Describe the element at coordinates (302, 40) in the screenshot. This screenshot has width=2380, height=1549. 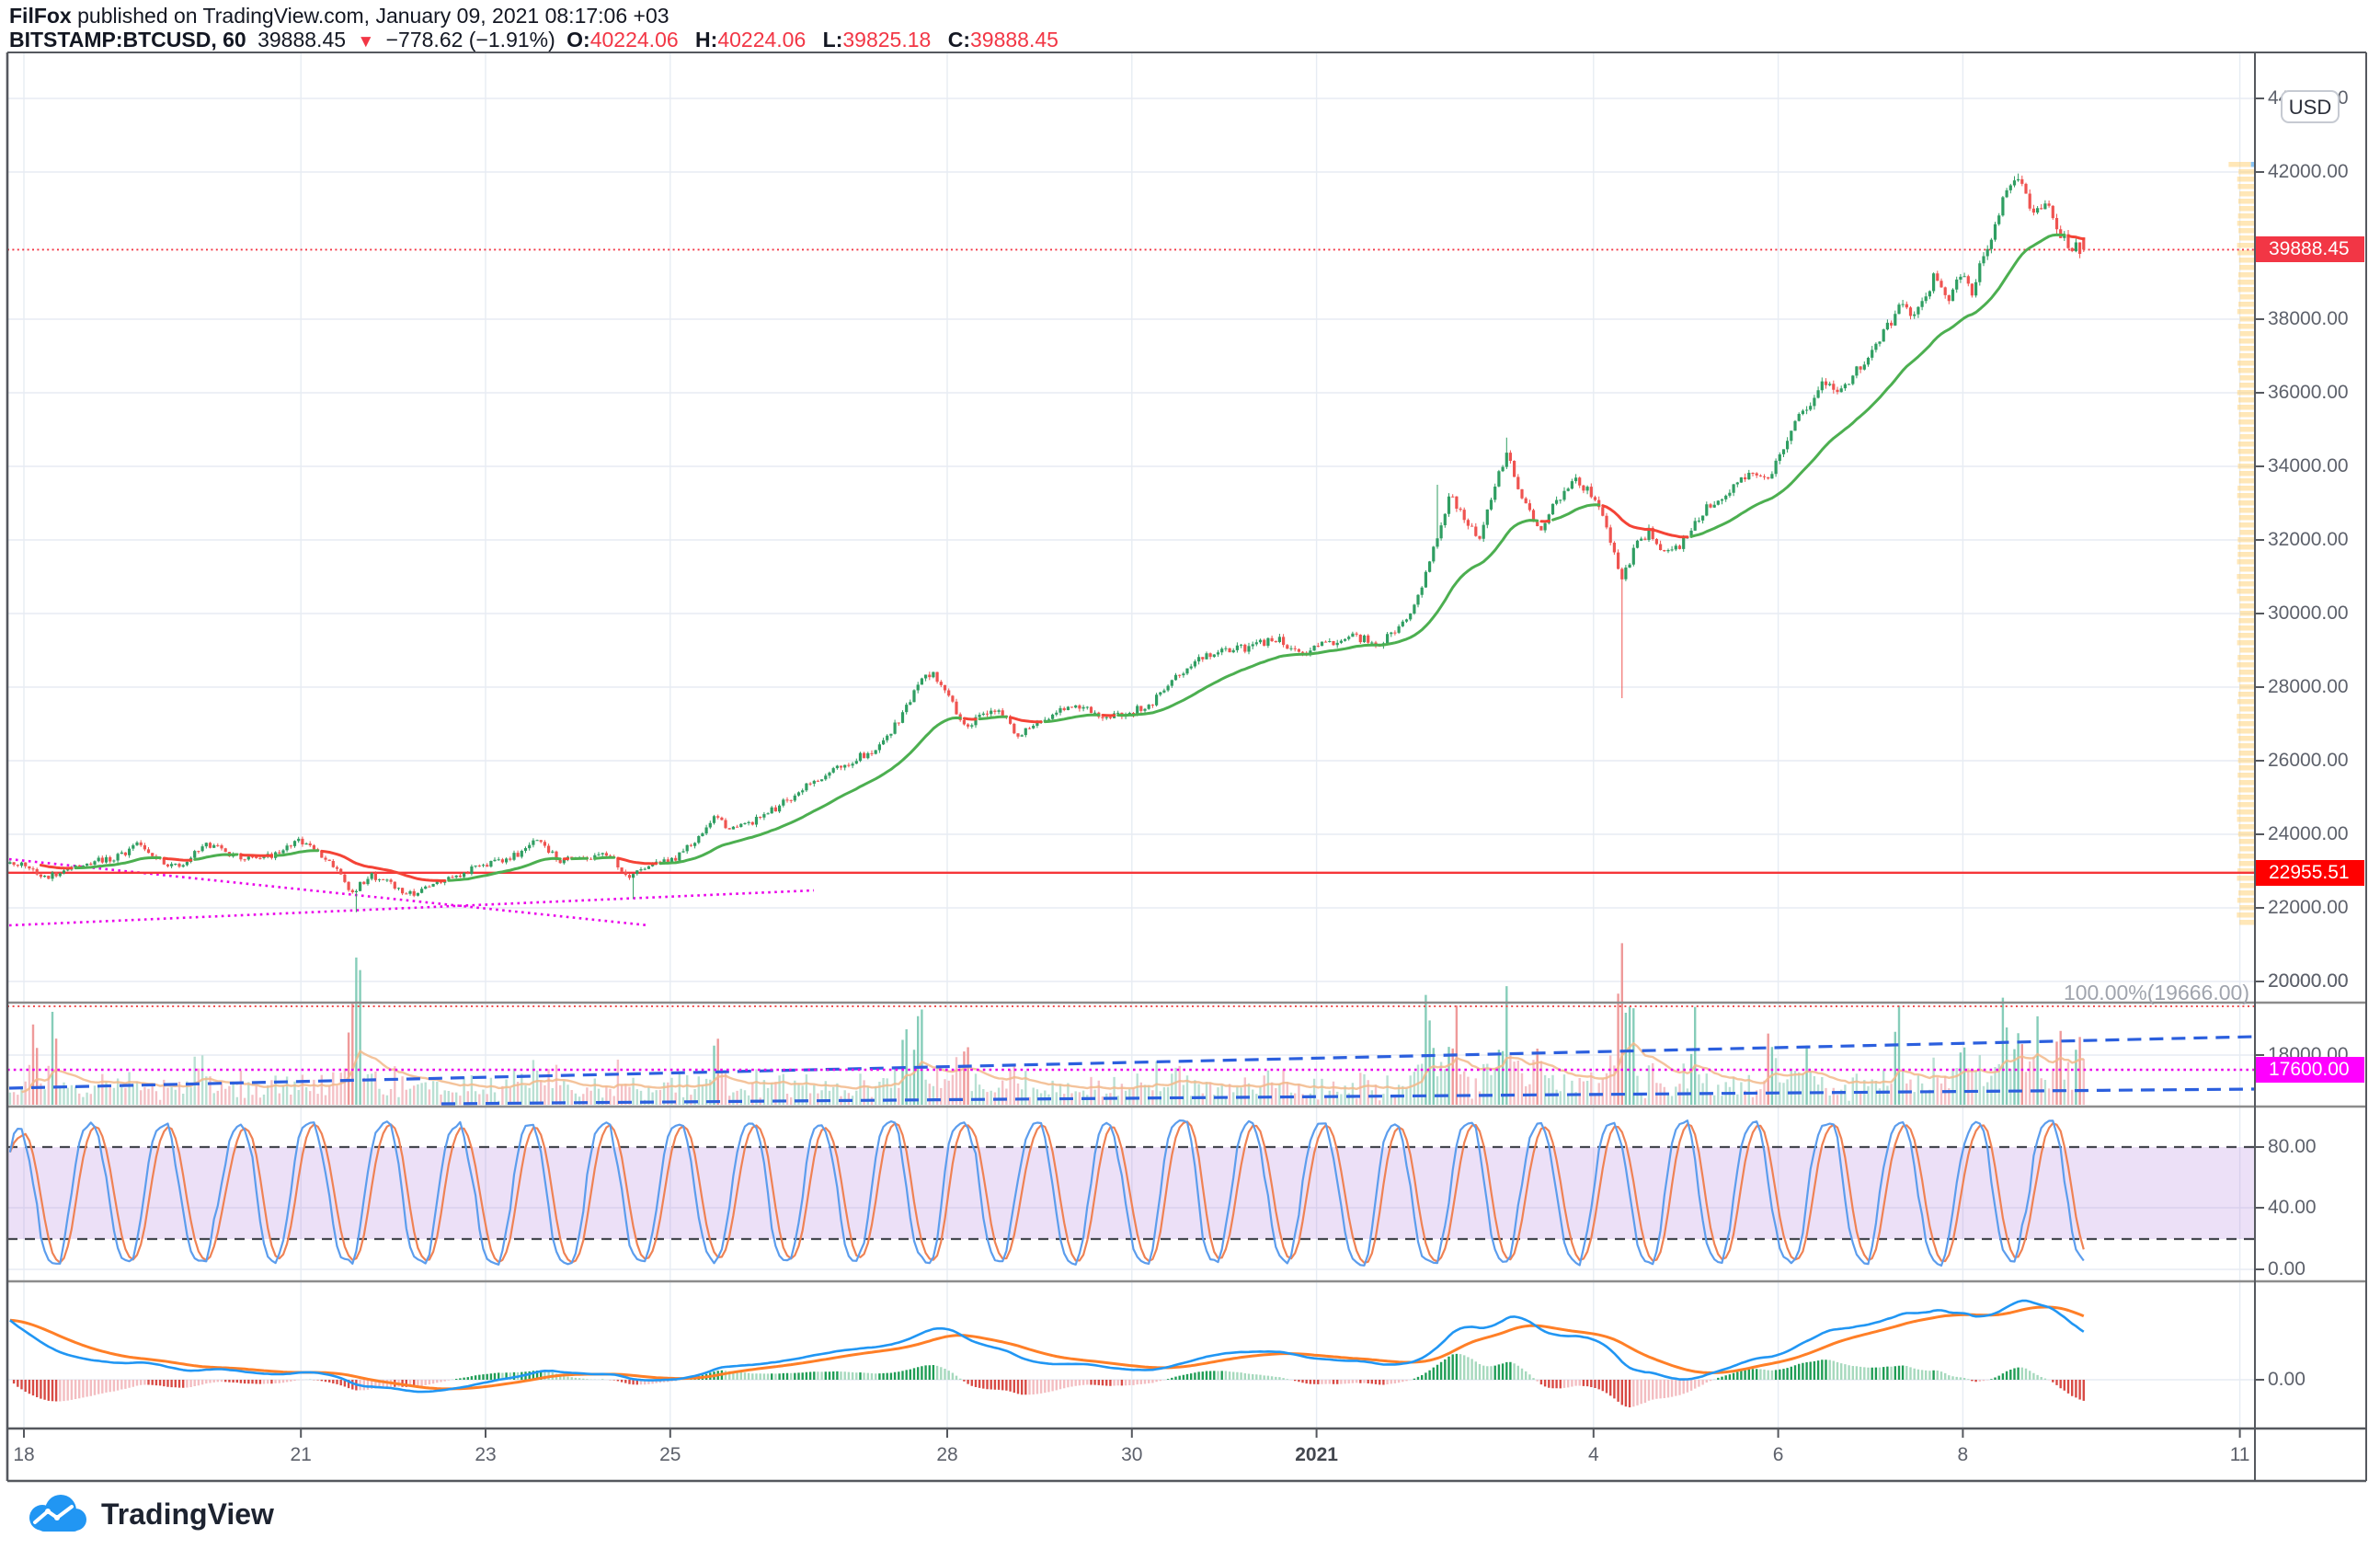
I see `last-price: 39888.45` at that location.